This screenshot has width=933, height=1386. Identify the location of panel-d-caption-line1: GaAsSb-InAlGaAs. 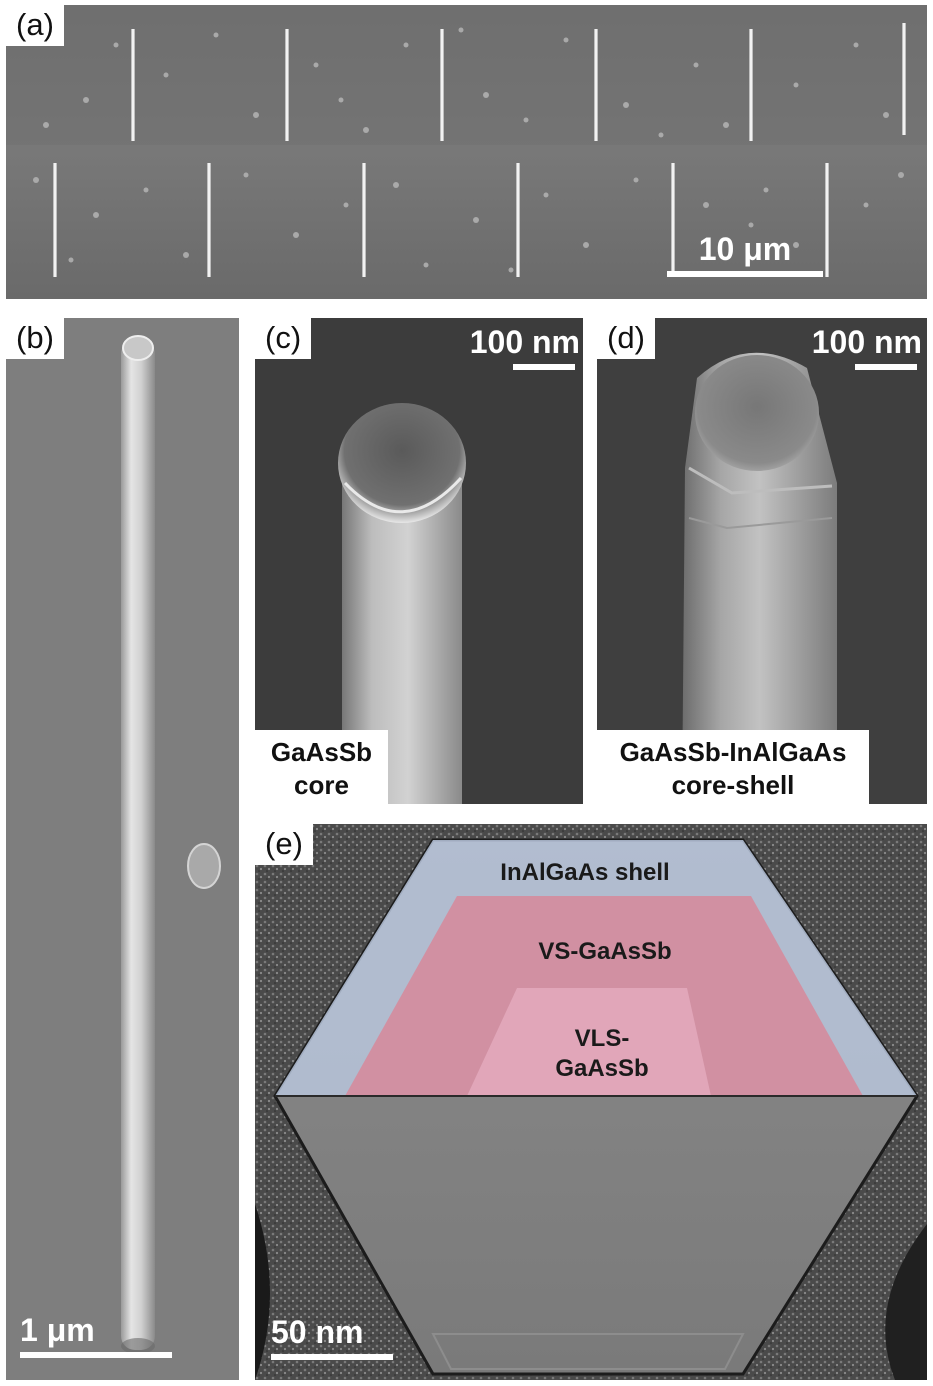
(733, 752).